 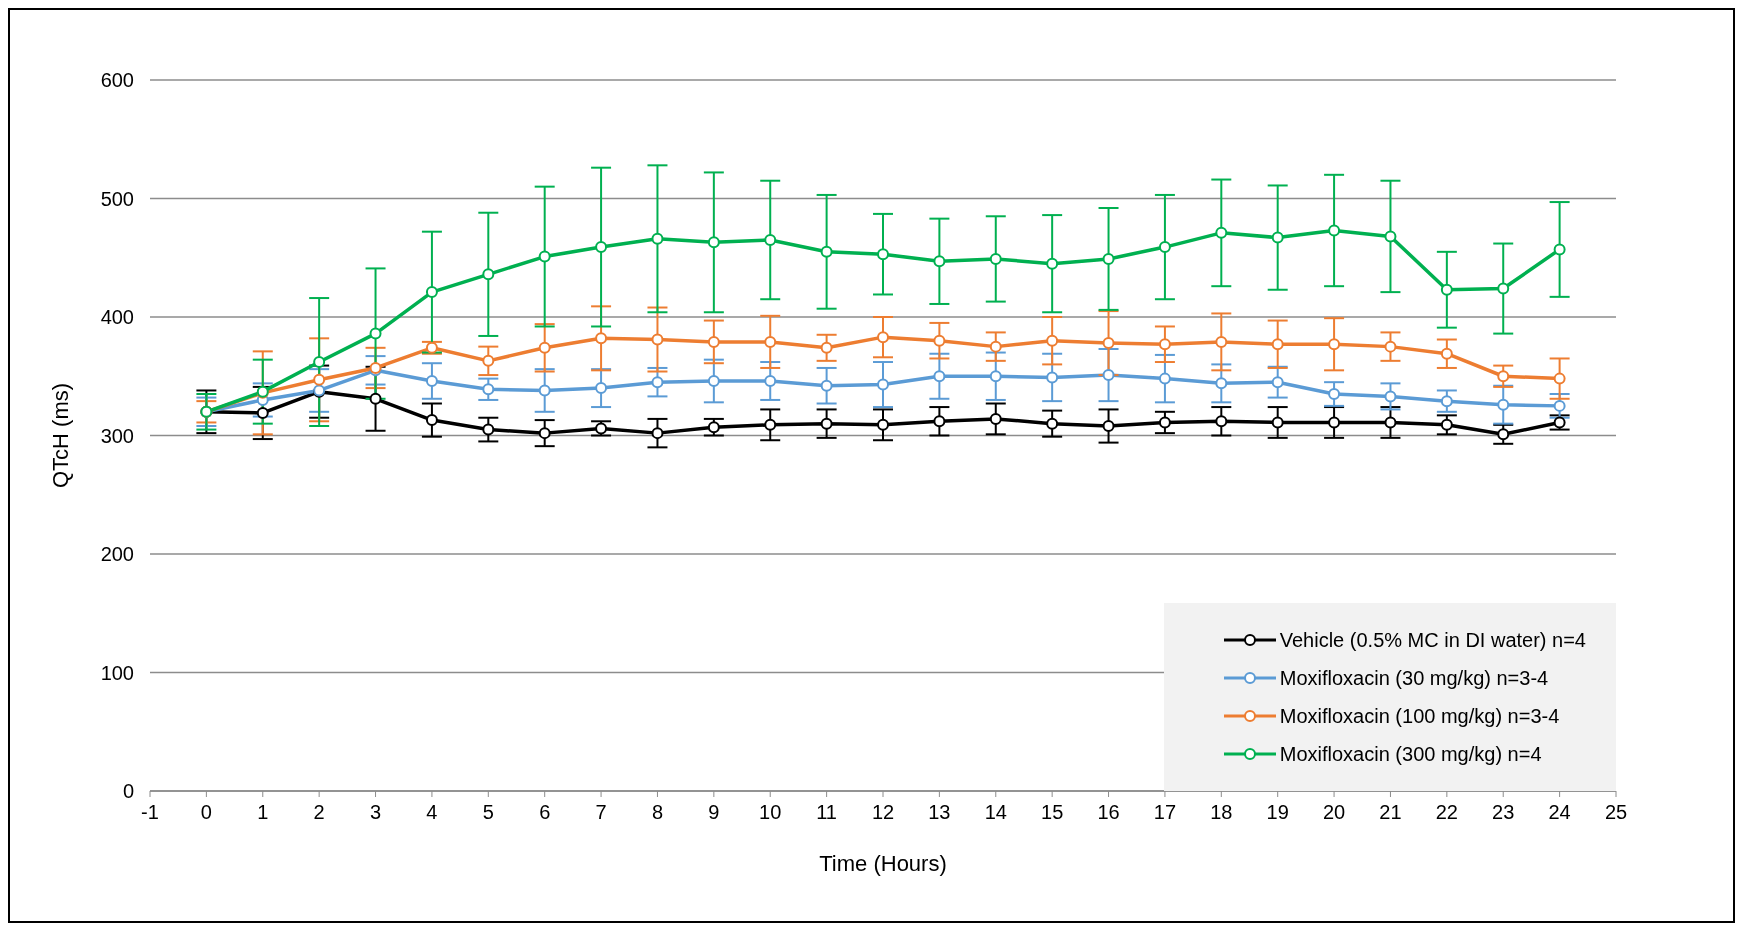 What do you see at coordinates (1334, 812) in the screenshot?
I see `x-tick-label: 20` at bounding box center [1334, 812].